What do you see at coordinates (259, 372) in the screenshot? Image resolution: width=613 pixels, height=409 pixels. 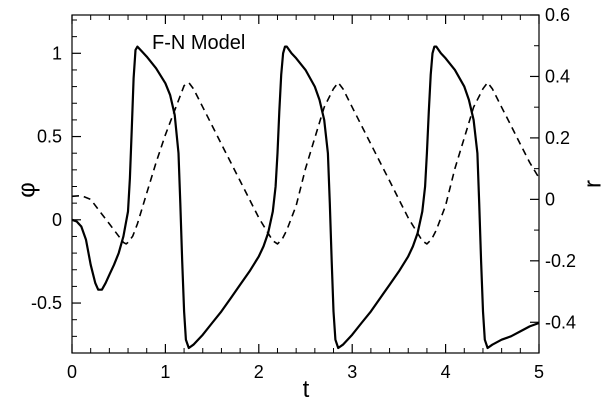 I see `x-tick-label: 2` at bounding box center [259, 372].